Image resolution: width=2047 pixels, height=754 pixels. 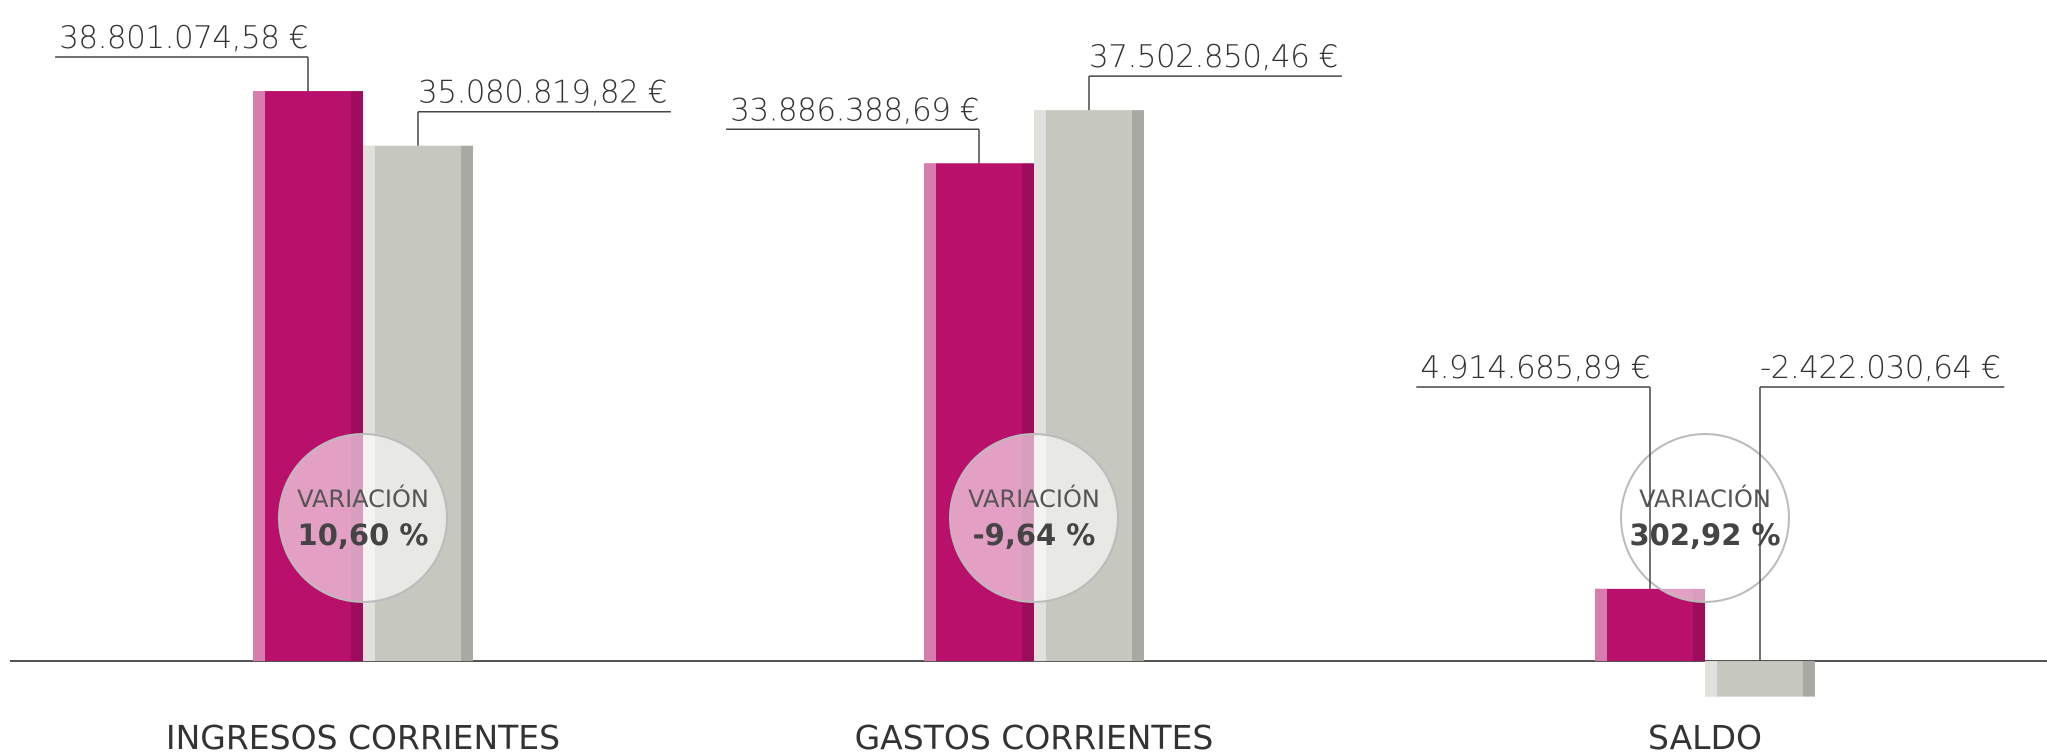 I want to click on value-label: -2.422.030,64 €, so click(x=1880, y=368).